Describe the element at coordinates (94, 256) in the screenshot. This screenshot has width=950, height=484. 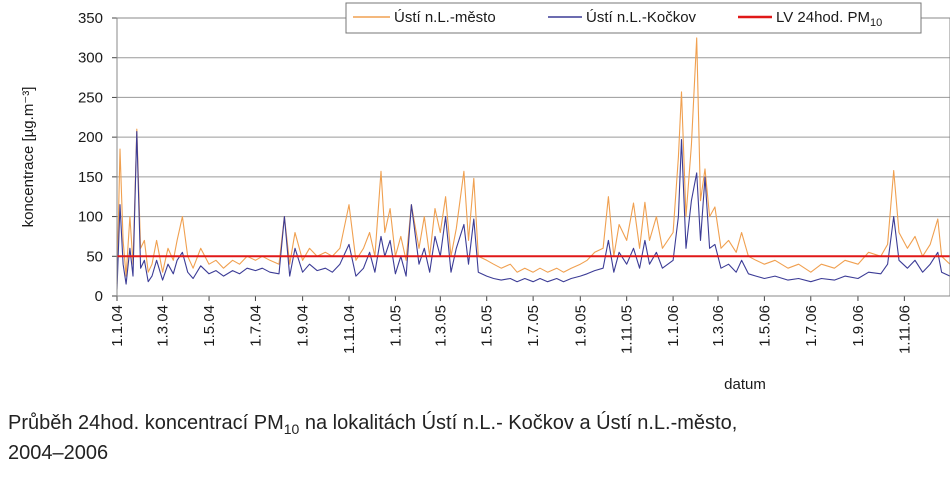
I see `y-tick-label: 50` at that location.